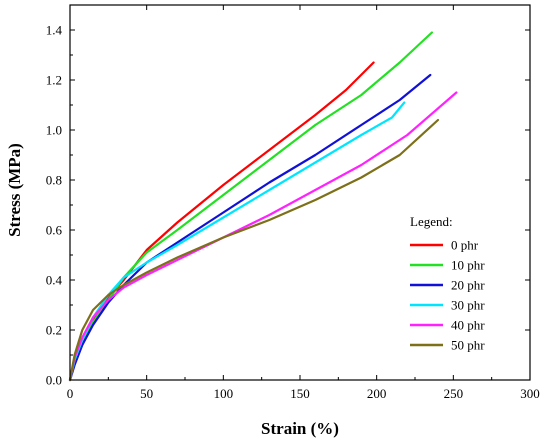  What do you see at coordinates (54, 380) in the screenshot?
I see `y-tick-label: 0.0` at bounding box center [54, 380].